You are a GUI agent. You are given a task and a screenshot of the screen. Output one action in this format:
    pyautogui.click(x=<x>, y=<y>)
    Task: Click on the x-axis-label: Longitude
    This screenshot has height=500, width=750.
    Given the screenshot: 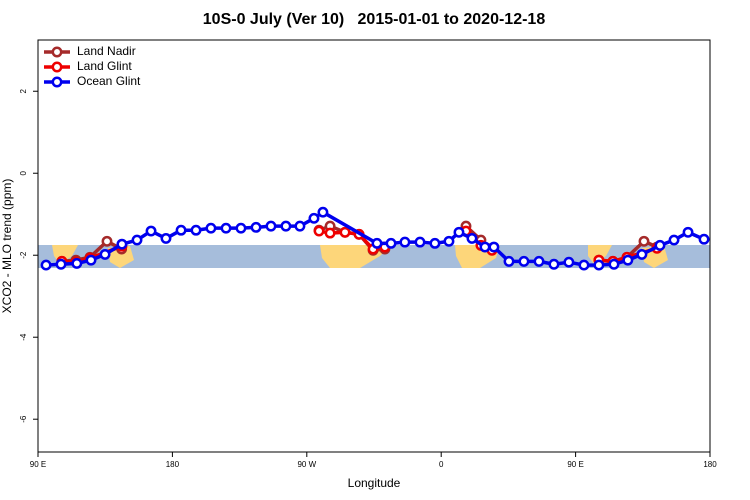 What is the action you would take?
    pyautogui.click(x=374, y=483)
    